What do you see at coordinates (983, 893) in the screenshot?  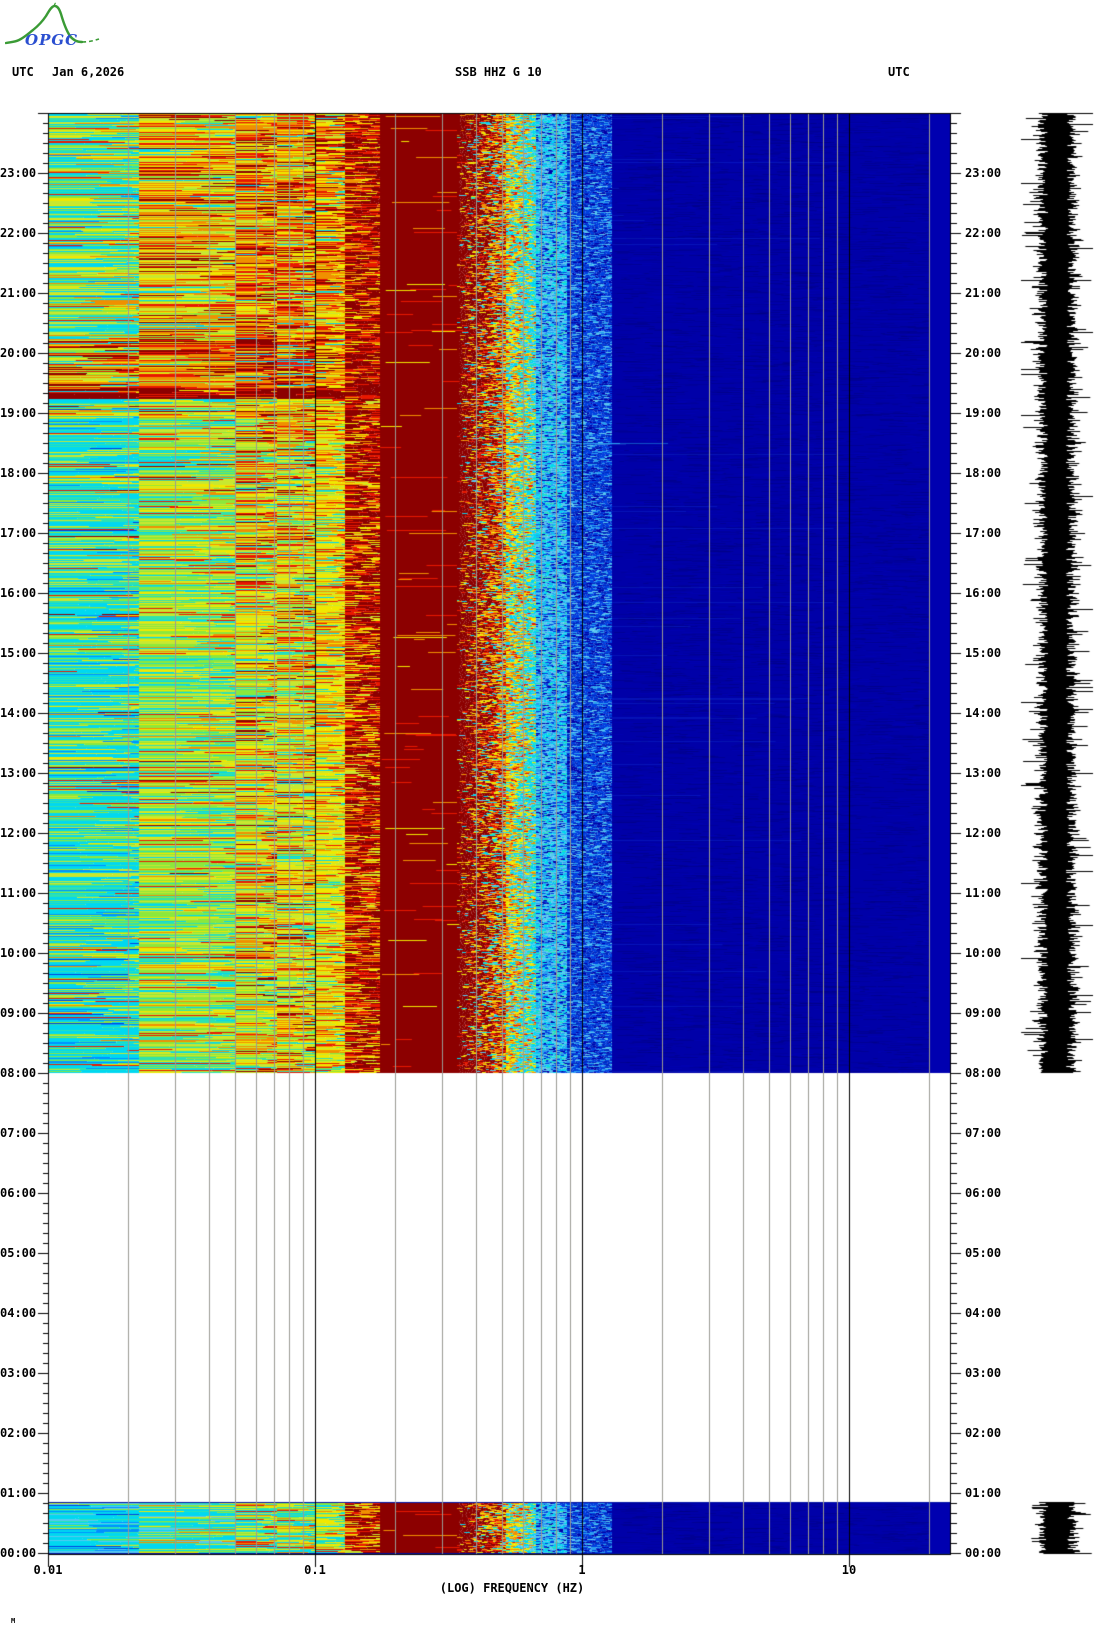 I see `right-time-label: 11:00` at bounding box center [983, 893].